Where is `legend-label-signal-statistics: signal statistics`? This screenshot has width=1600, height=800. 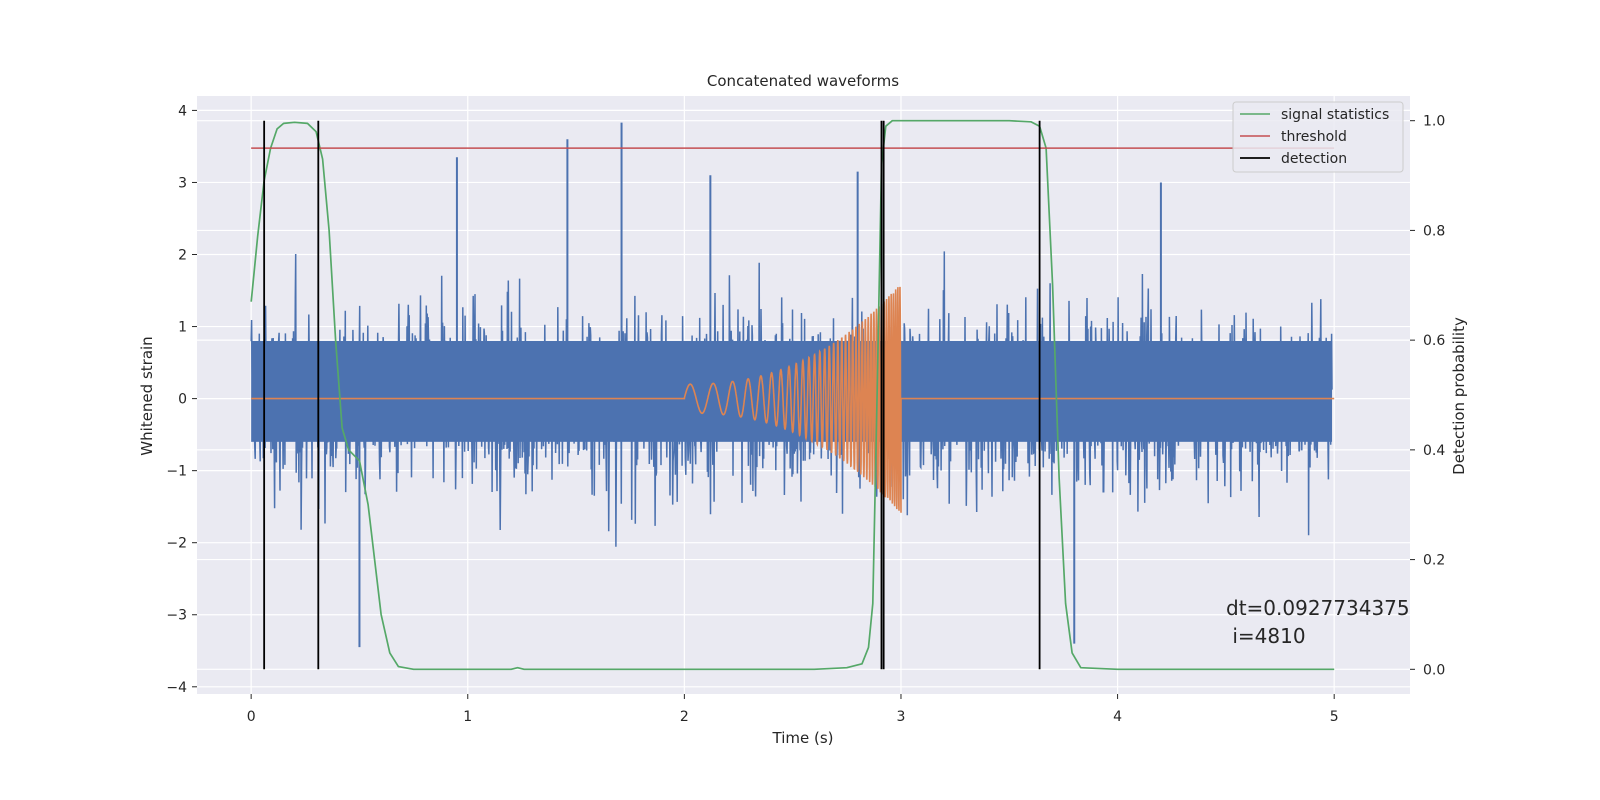
legend-label-signal-statistics: signal statistics is located at coordinates (1335, 115).